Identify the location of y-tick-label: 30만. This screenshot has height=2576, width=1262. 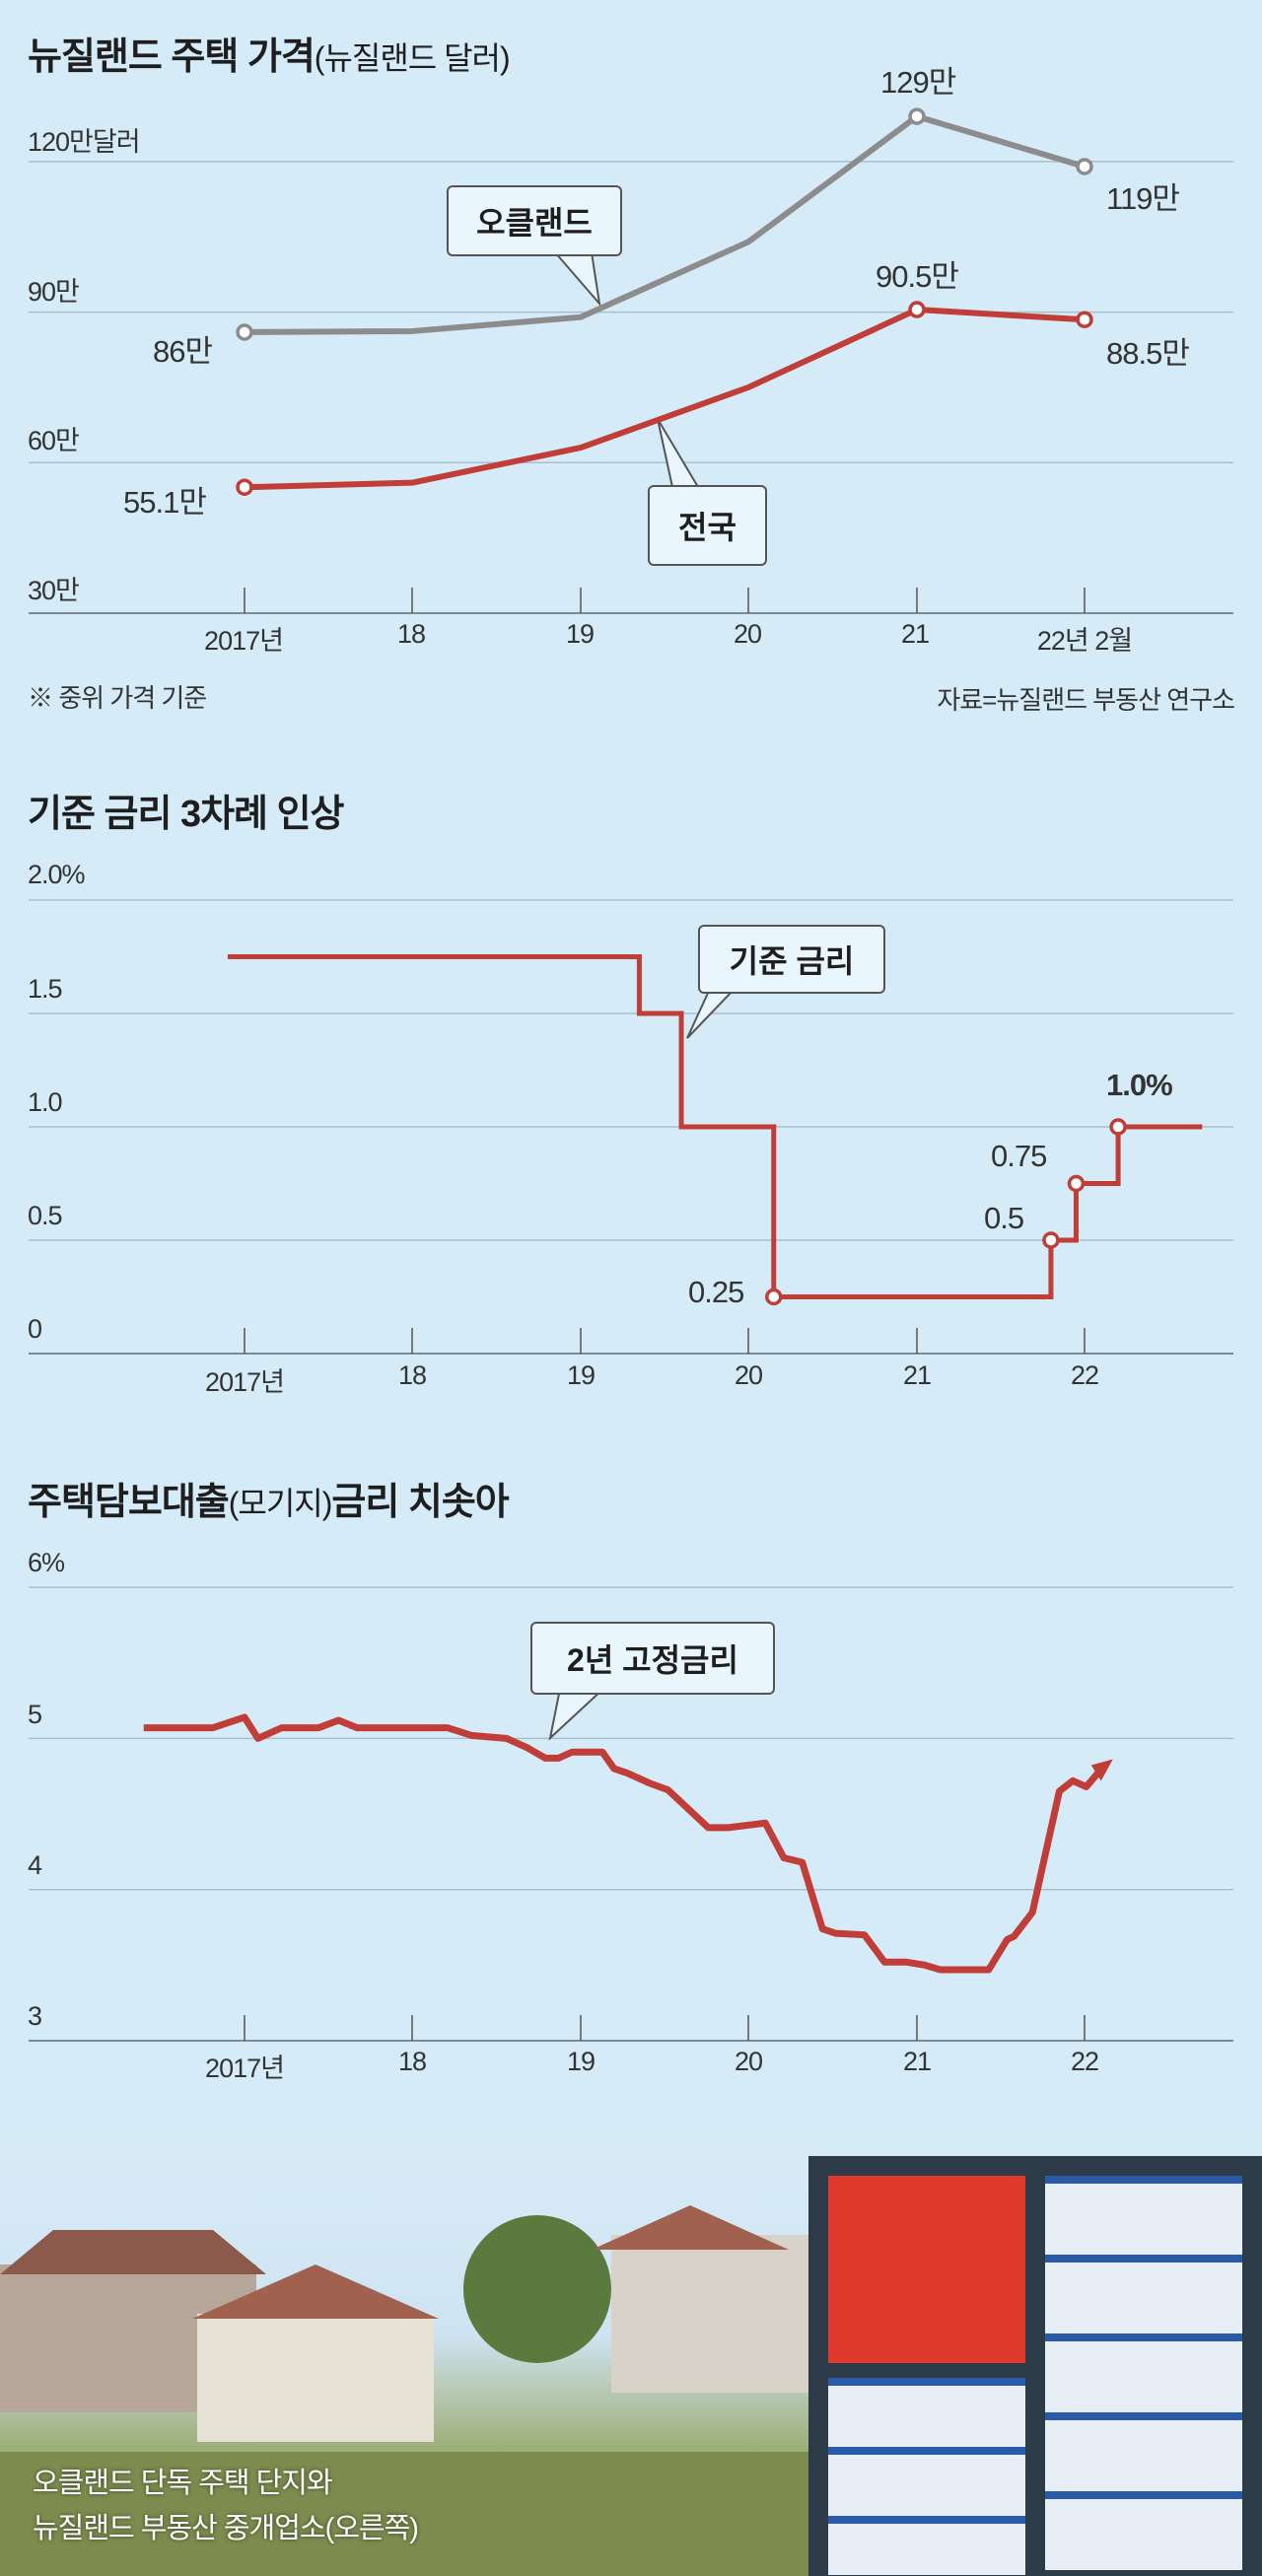
(54, 591).